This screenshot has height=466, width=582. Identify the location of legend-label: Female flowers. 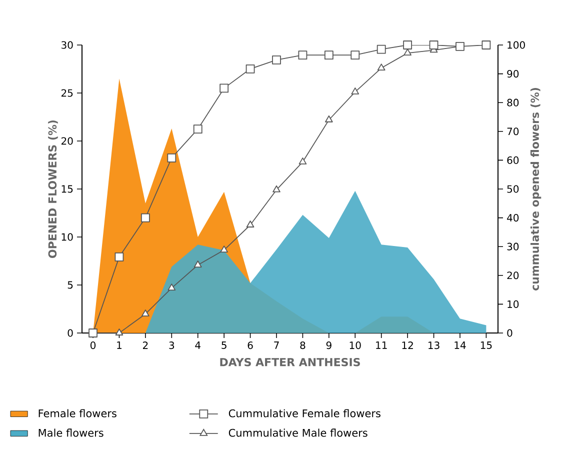
(77, 413).